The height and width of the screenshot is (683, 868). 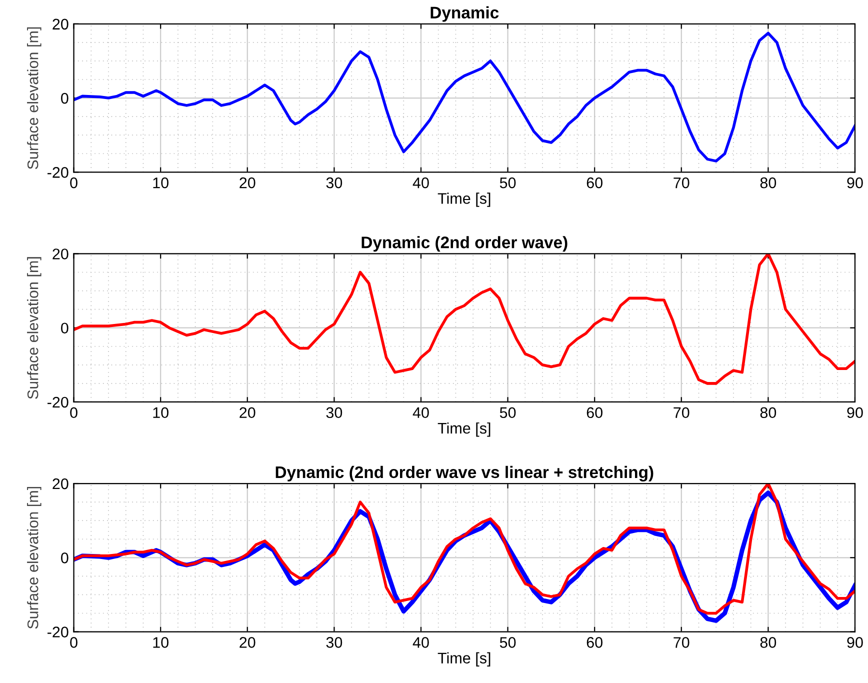 I want to click on chart-title: Dynamic (2nd order wave vs linear + stretching), so click(x=465, y=474).